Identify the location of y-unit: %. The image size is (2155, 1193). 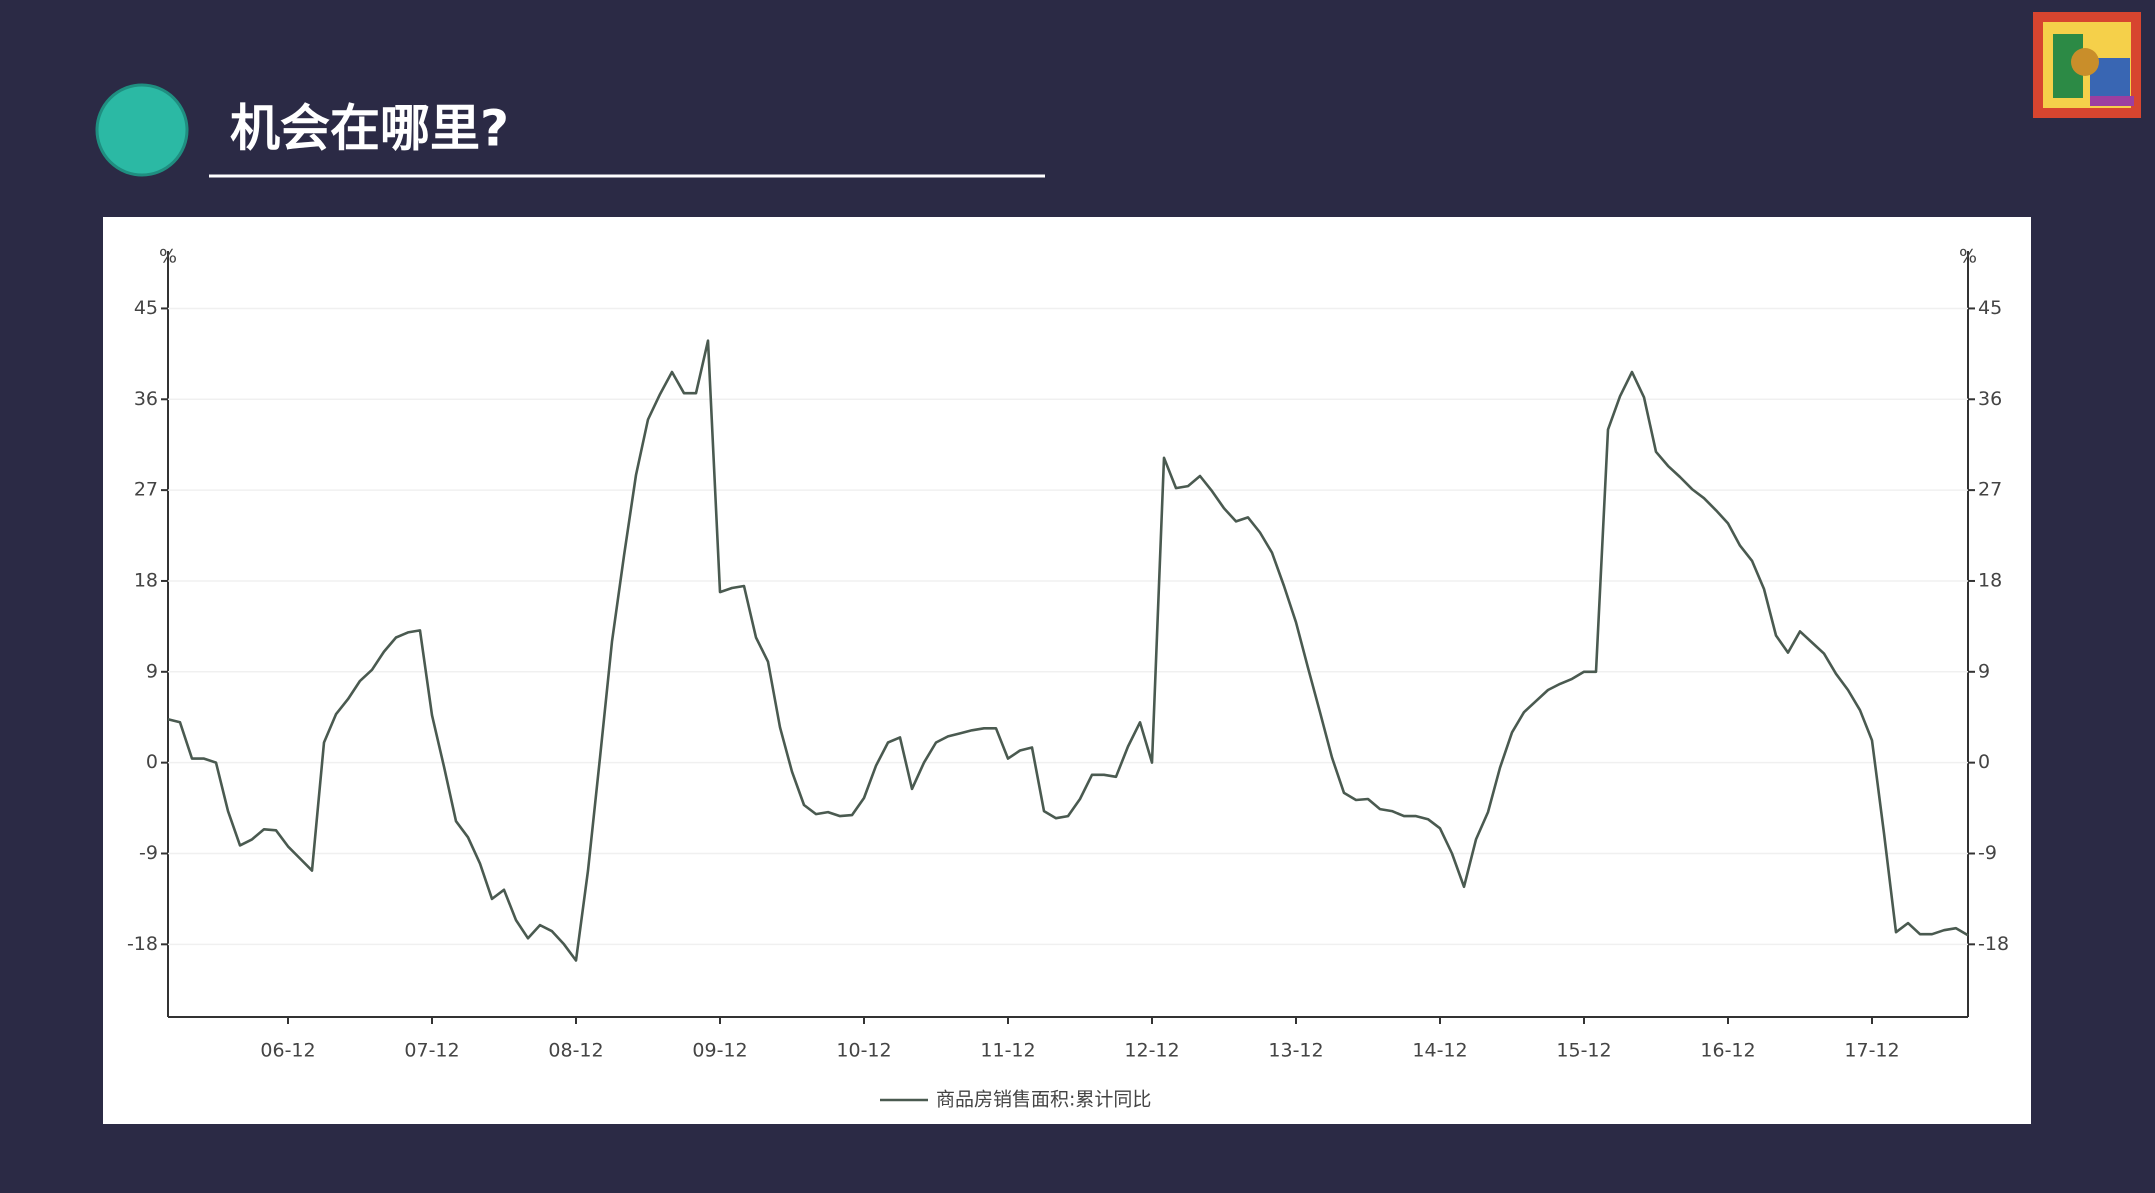
(168, 257).